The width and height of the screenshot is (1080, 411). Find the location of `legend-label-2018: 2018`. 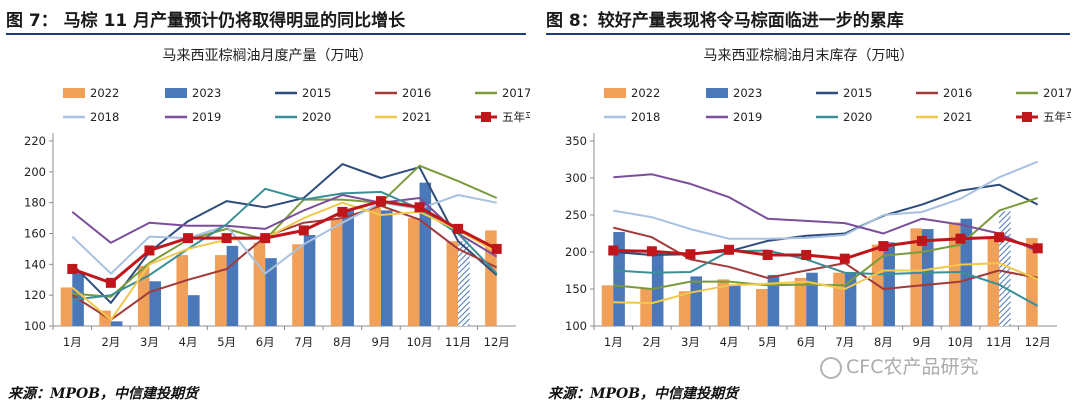

legend-label-2018: 2018 is located at coordinates (645, 117).